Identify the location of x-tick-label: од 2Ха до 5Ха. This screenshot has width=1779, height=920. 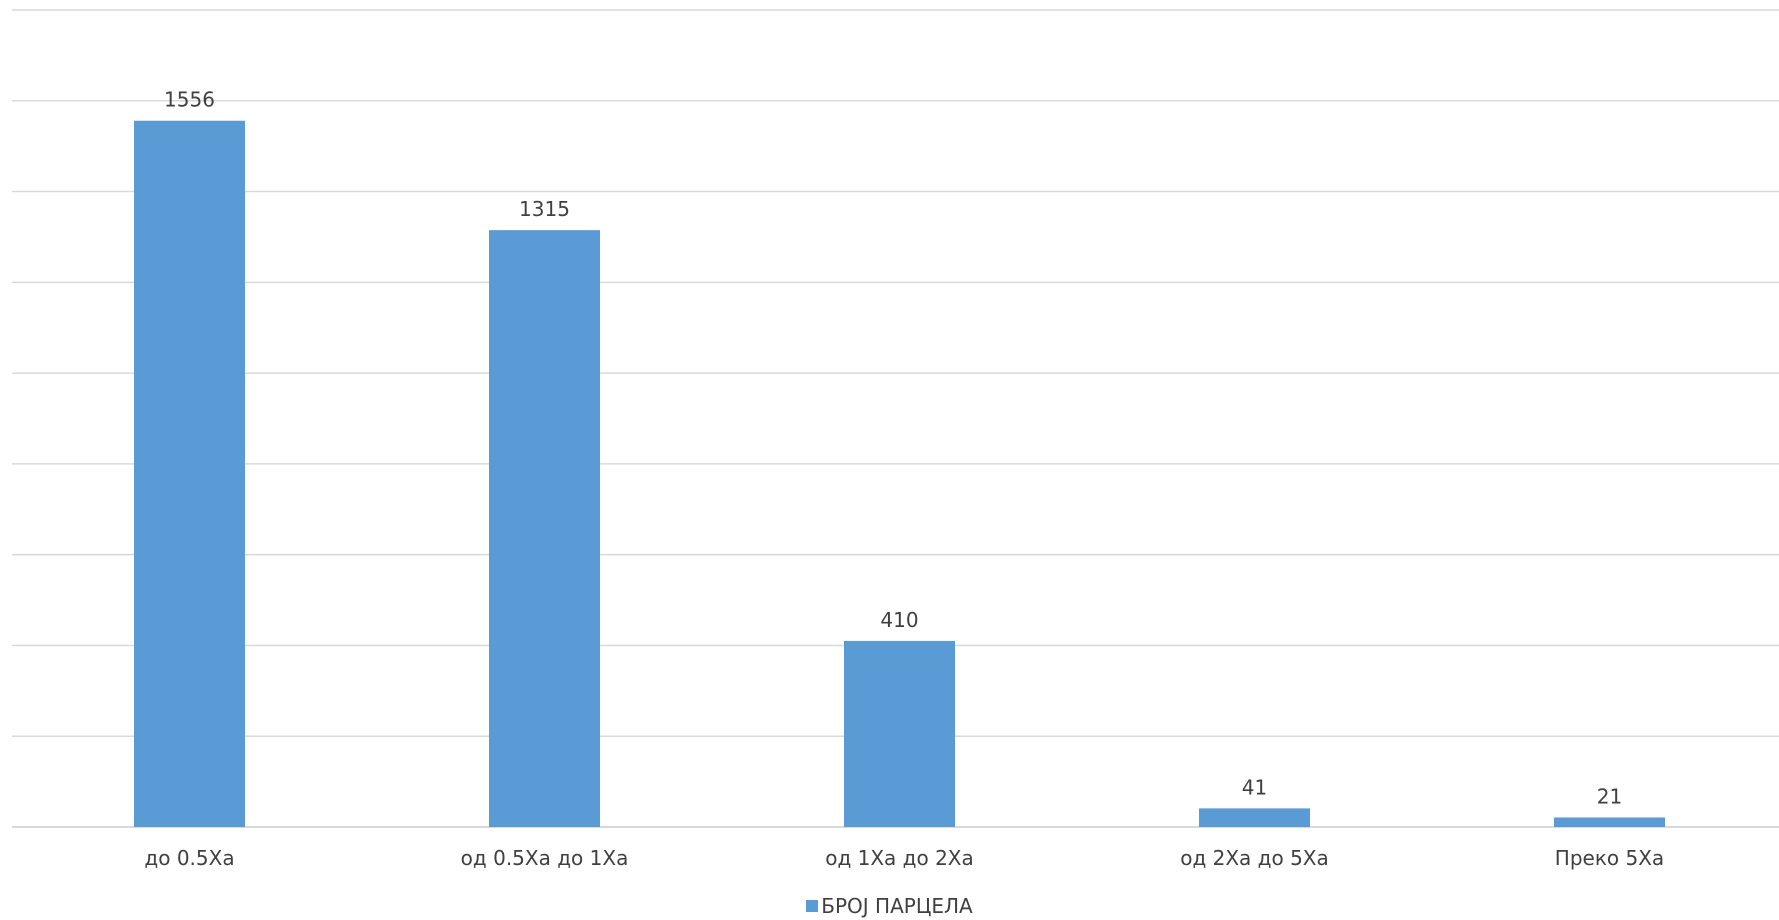
(1254, 858).